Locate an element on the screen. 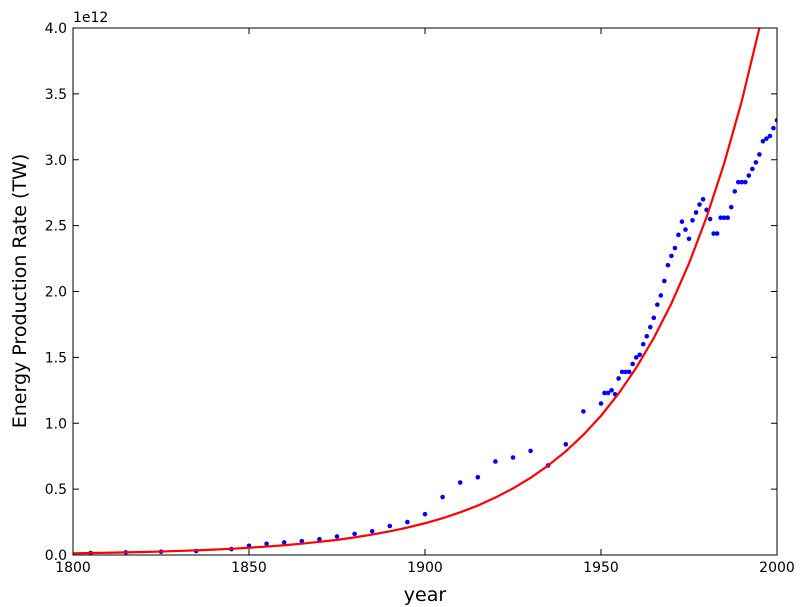 This screenshot has height=607, width=800. x-tick-label: 2000 is located at coordinates (777, 568).